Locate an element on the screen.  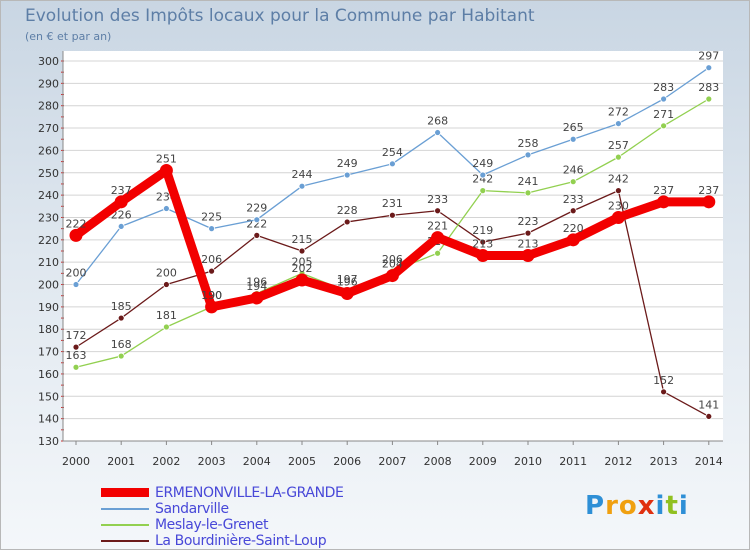
legend-swatch-sandarville is located at coordinates (125, 509).